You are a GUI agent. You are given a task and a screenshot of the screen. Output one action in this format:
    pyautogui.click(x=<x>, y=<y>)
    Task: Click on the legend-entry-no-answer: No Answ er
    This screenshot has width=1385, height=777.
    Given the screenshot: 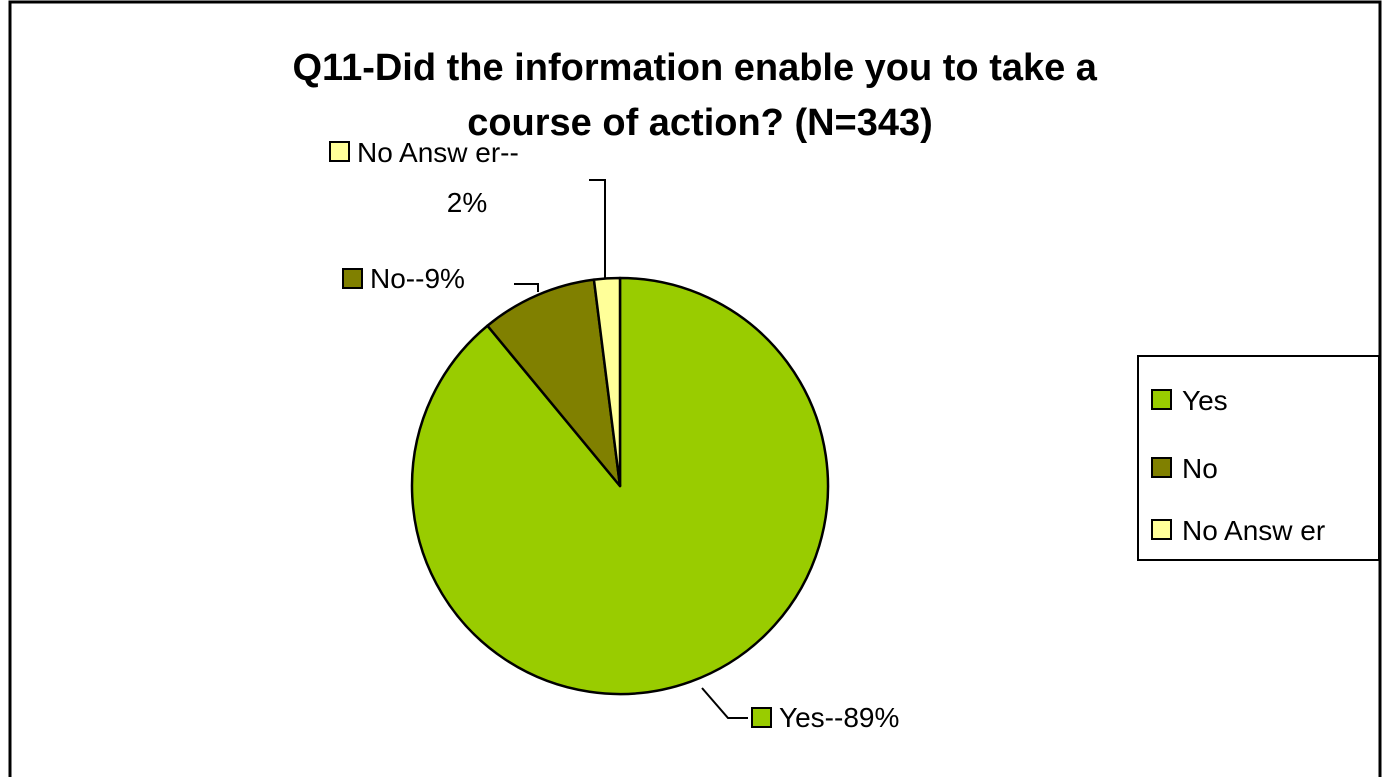 What is the action you would take?
    pyautogui.click(x=1238, y=530)
    